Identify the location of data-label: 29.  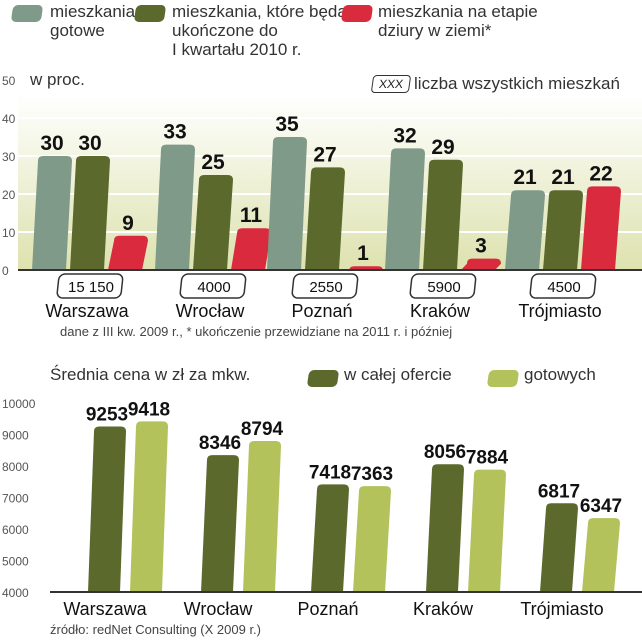
(442, 147).